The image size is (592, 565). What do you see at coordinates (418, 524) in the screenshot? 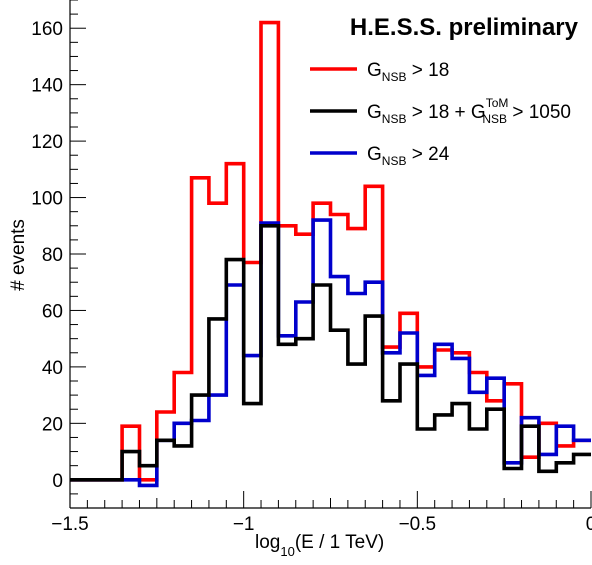
I see `x-tick-label: −0.5` at bounding box center [418, 524].